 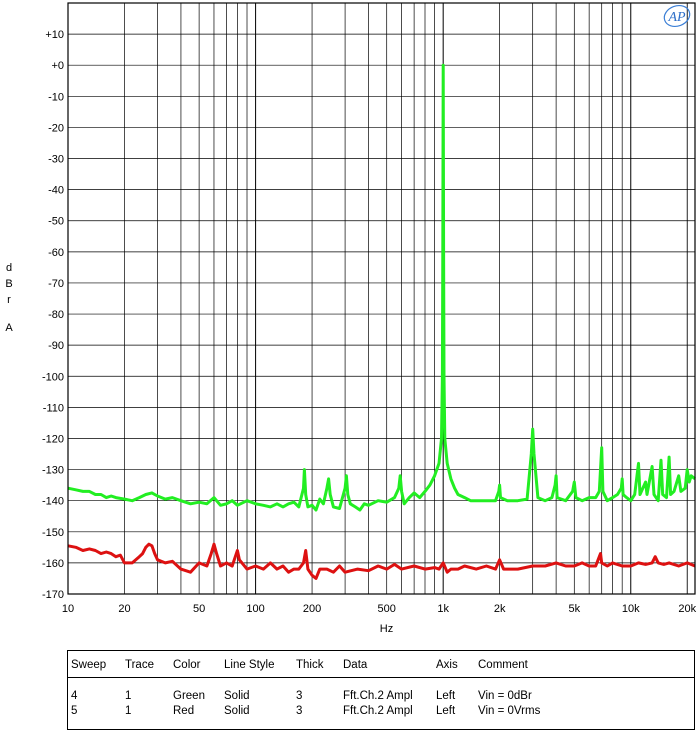 I want to click on y-axis-label-d: d, so click(x=9, y=268).